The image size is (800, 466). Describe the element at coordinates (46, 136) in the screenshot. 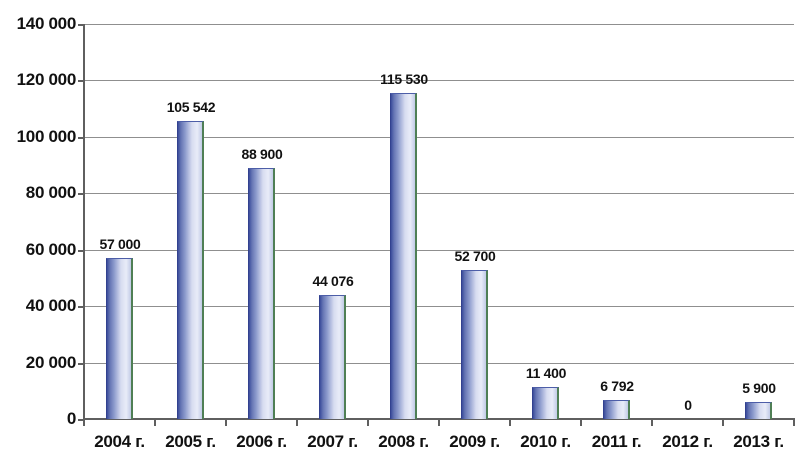

I see `y-axis-tick-label: 100 000` at that location.